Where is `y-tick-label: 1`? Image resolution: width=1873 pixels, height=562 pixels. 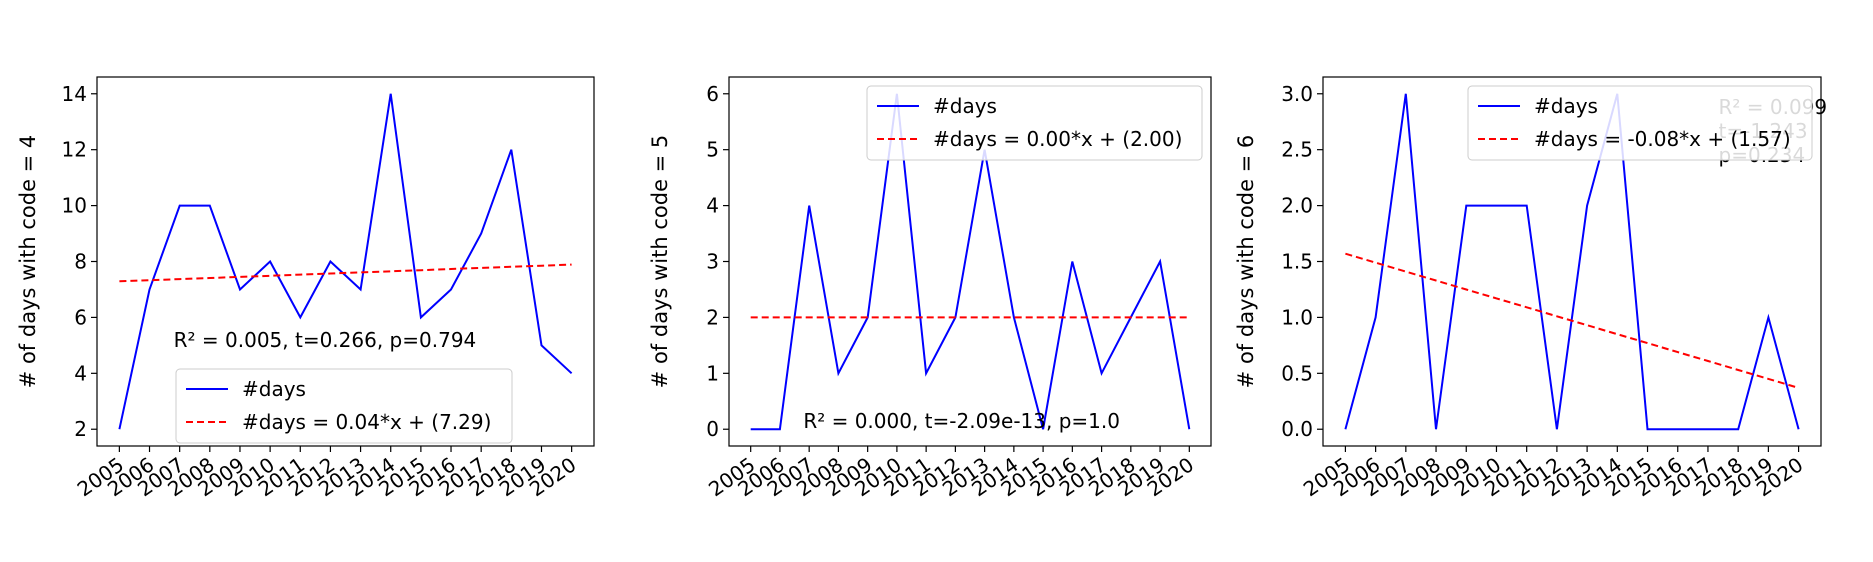
y-tick-label: 1 is located at coordinates (712, 373).